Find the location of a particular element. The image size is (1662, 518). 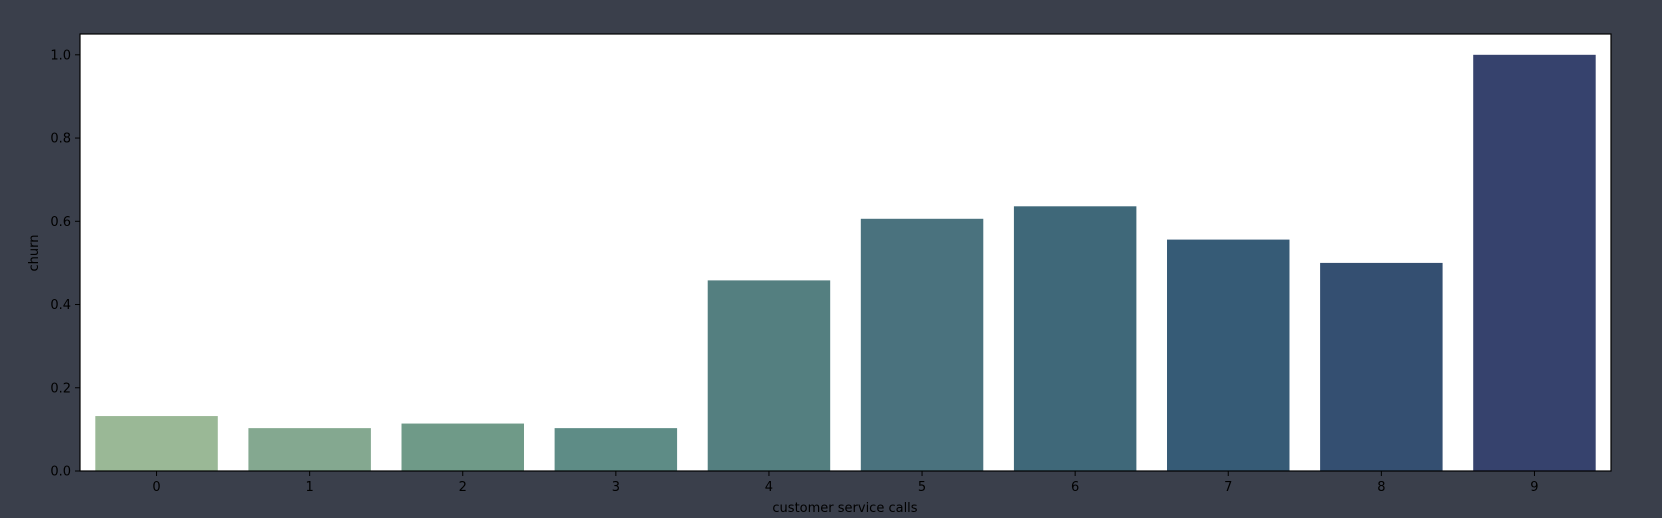

y-axis-label: churn is located at coordinates (34, 253).